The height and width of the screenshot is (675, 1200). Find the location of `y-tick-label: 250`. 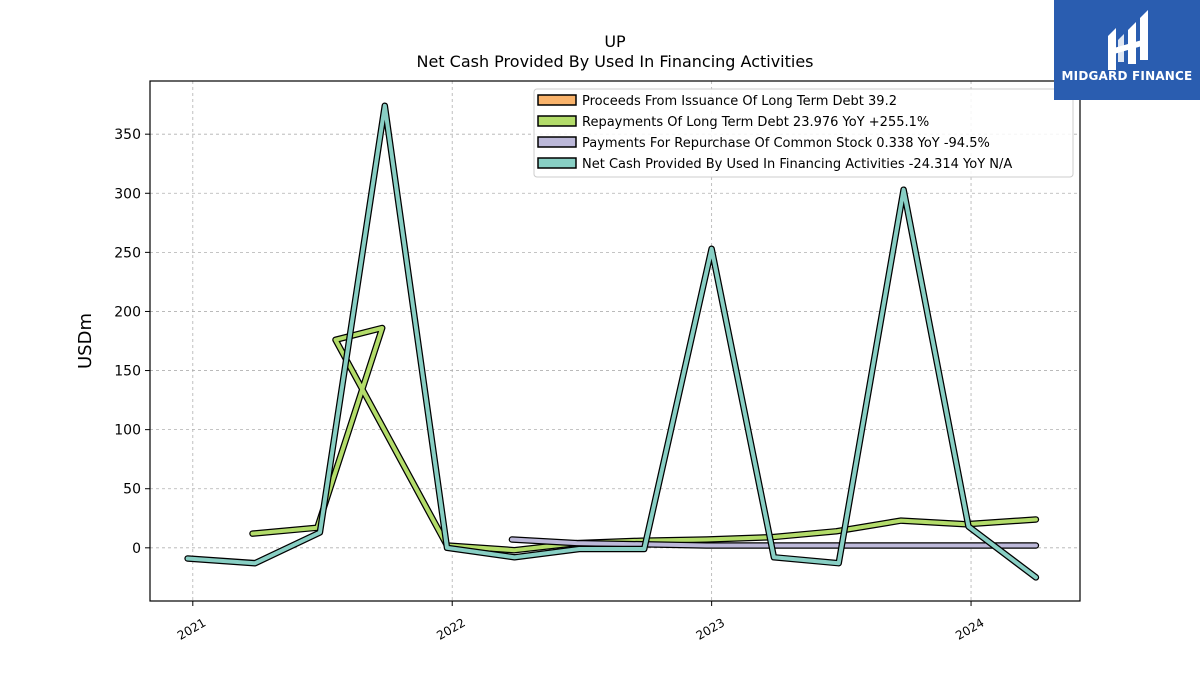

y-tick-label: 250 is located at coordinates (127, 253).